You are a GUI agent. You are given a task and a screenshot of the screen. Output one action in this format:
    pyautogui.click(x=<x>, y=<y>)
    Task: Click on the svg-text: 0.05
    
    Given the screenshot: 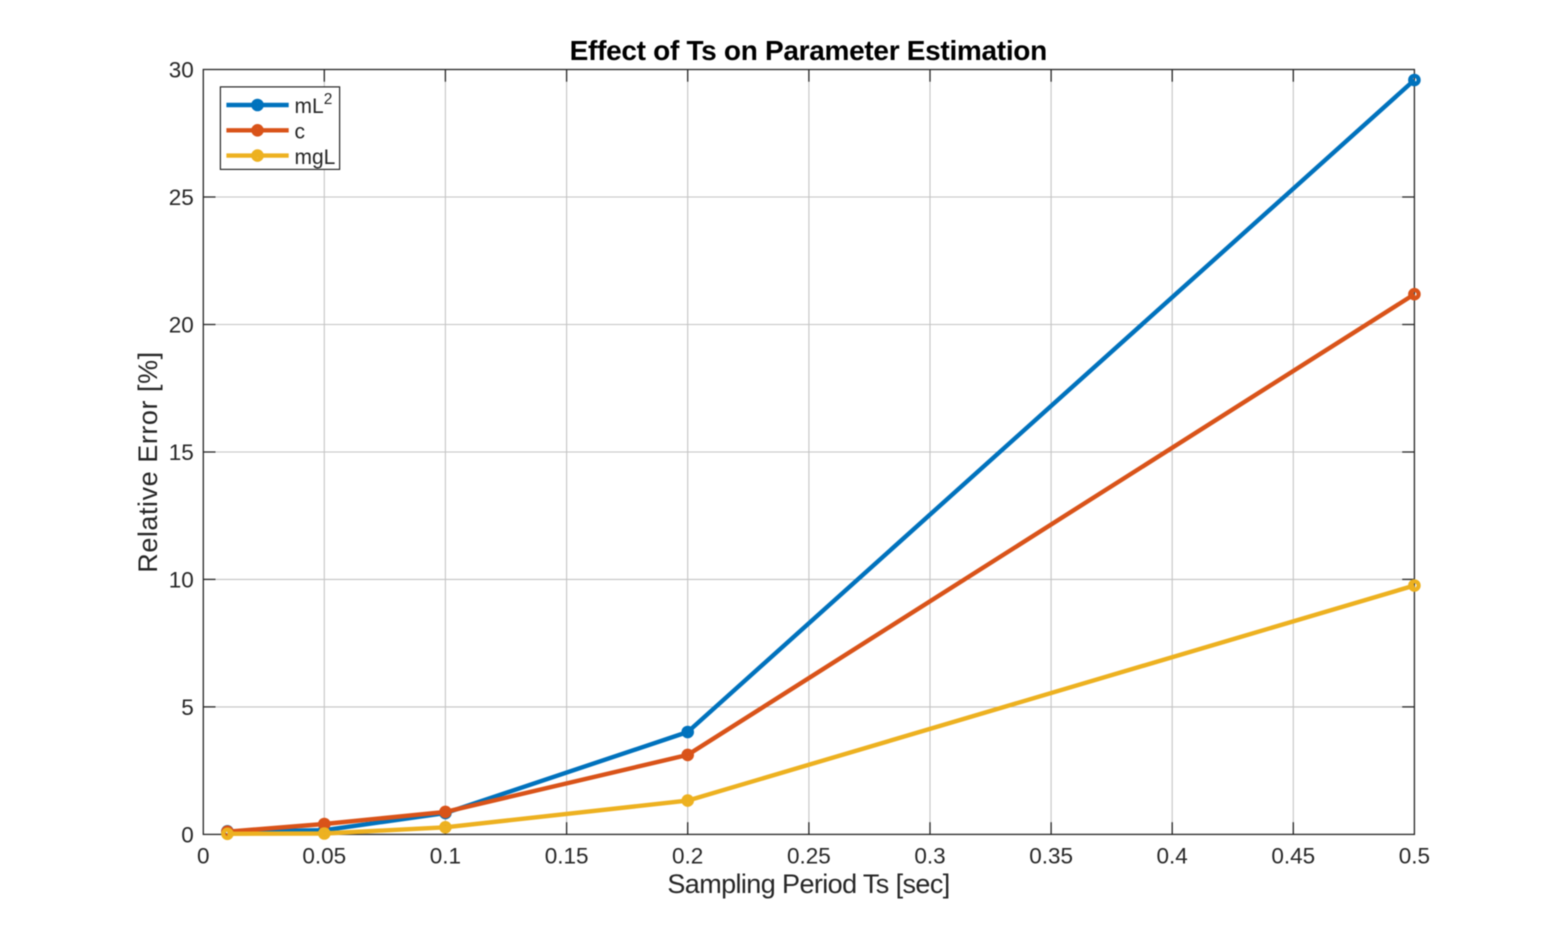 What is the action you would take?
    pyautogui.click(x=324, y=855)
    